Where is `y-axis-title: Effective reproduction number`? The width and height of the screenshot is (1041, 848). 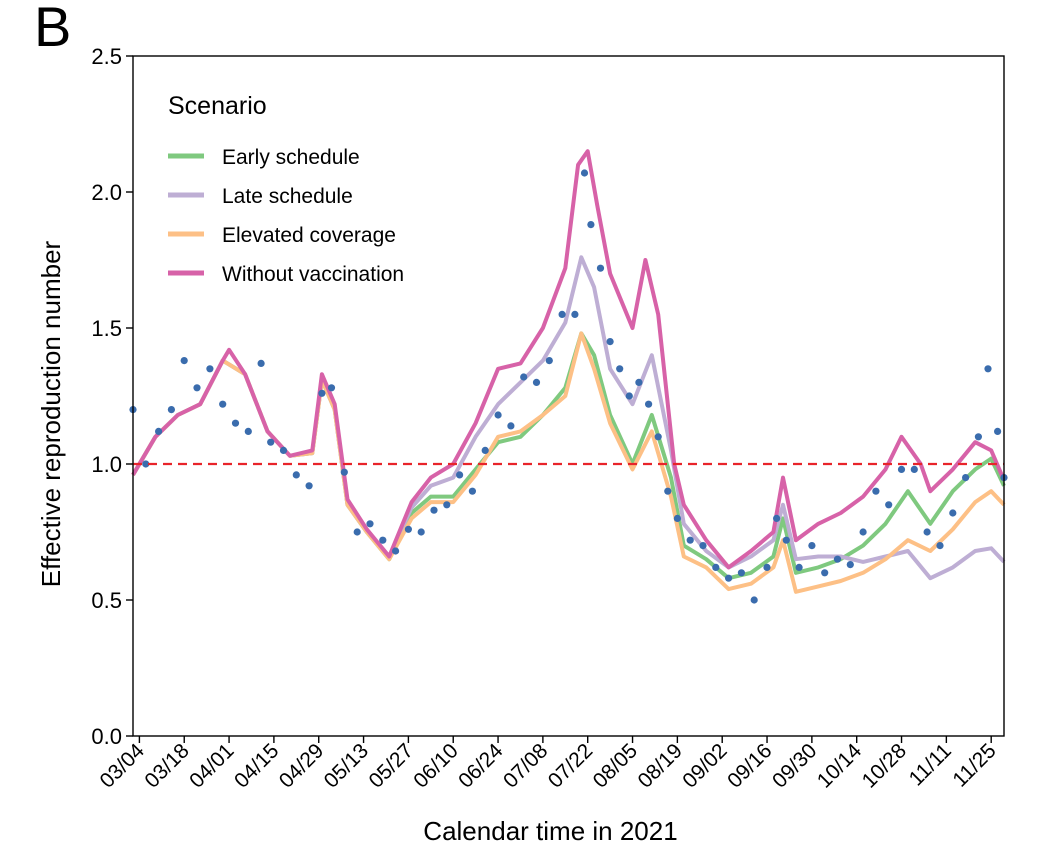
y-axis-title: Effective reproduction number is located at coordinates (51, 413).